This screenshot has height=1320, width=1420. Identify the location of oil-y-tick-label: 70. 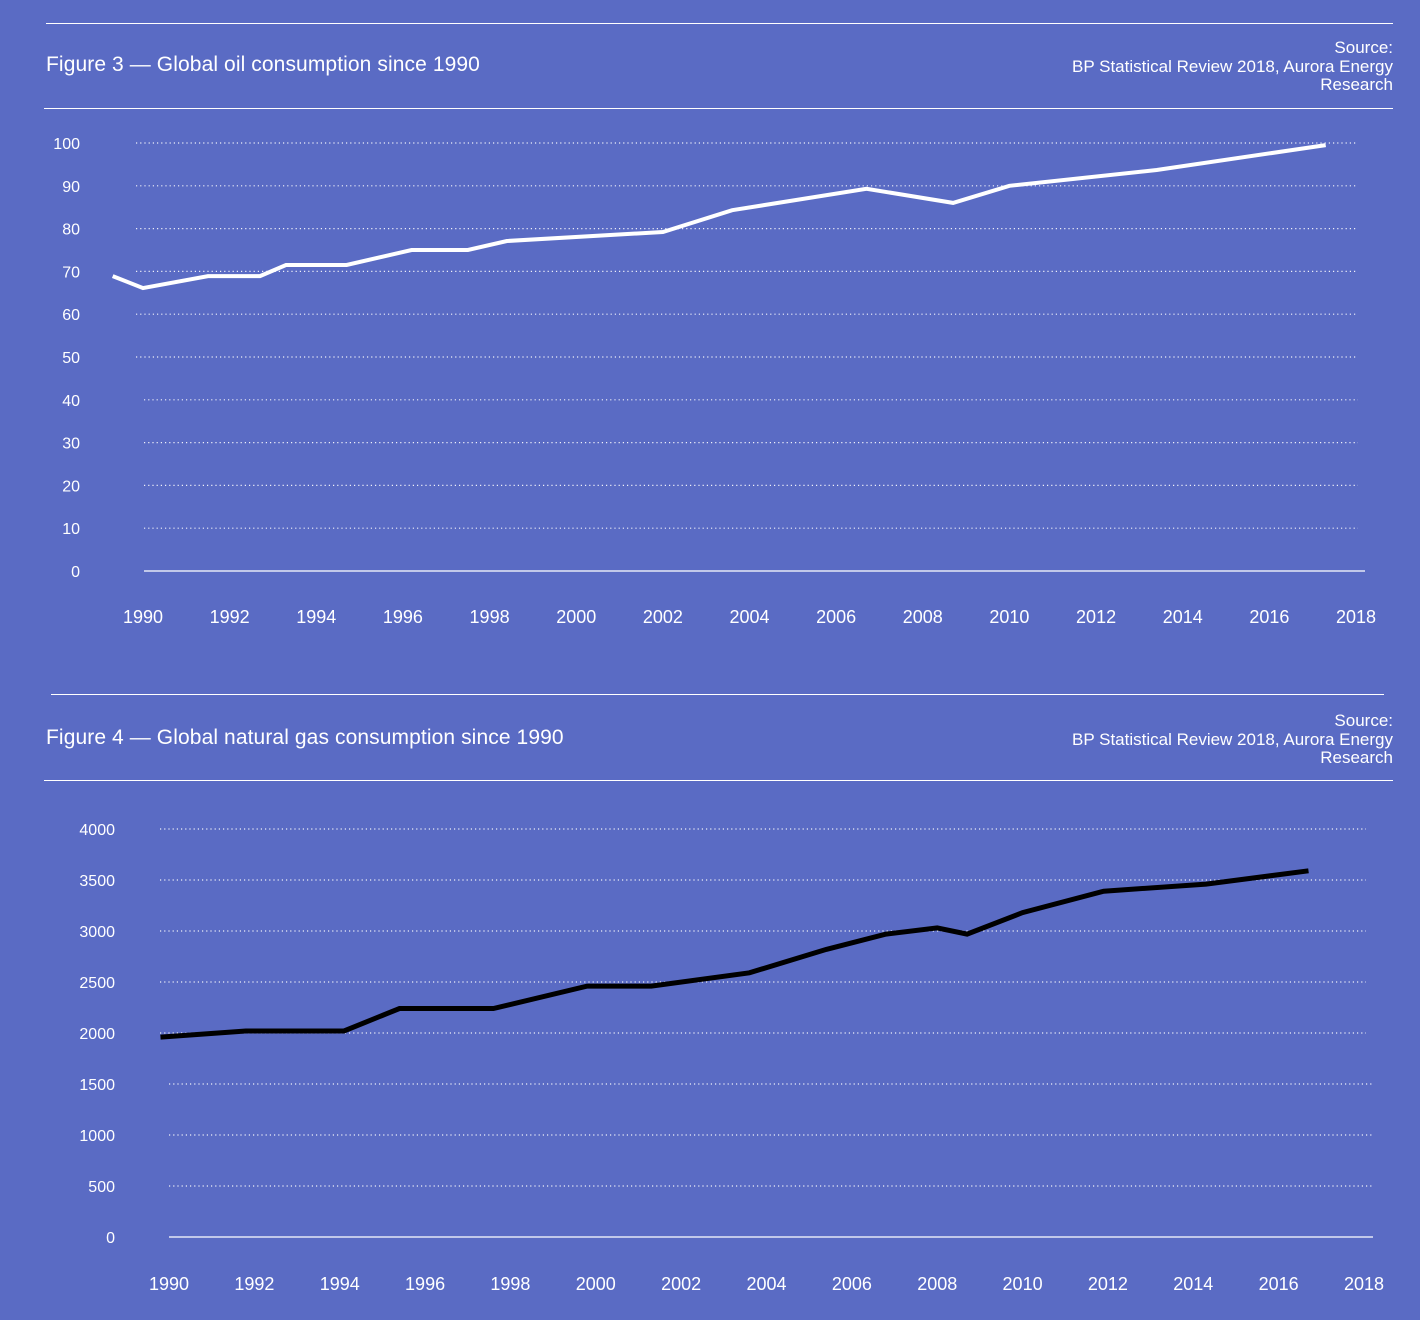
(71, 272).